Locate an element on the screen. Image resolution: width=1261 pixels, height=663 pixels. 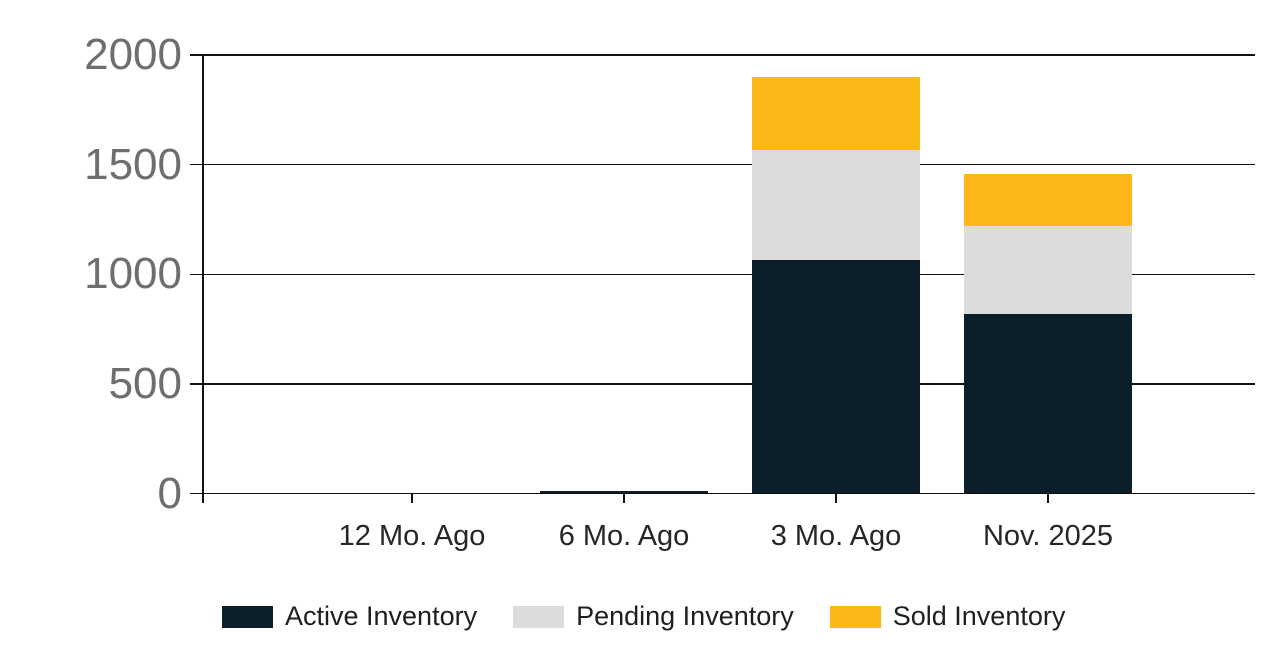
x-axis-category-label-nov-2025: Nov. 2025 is located at coordinates (1048, 536).